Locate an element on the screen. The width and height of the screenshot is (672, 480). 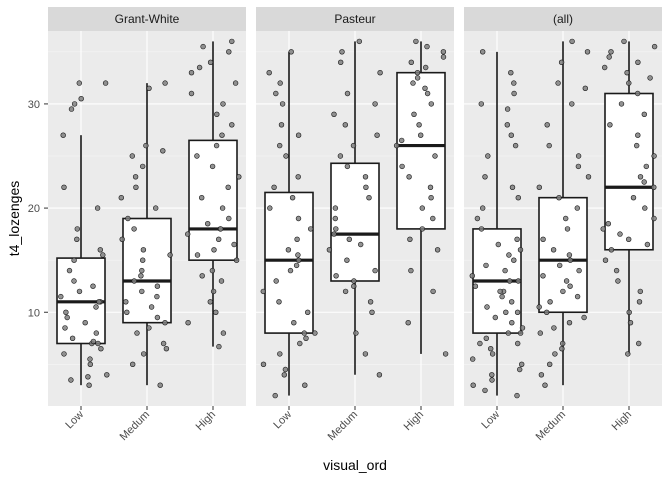
strip-label: Pasteur is located at coordinates (354, 19).